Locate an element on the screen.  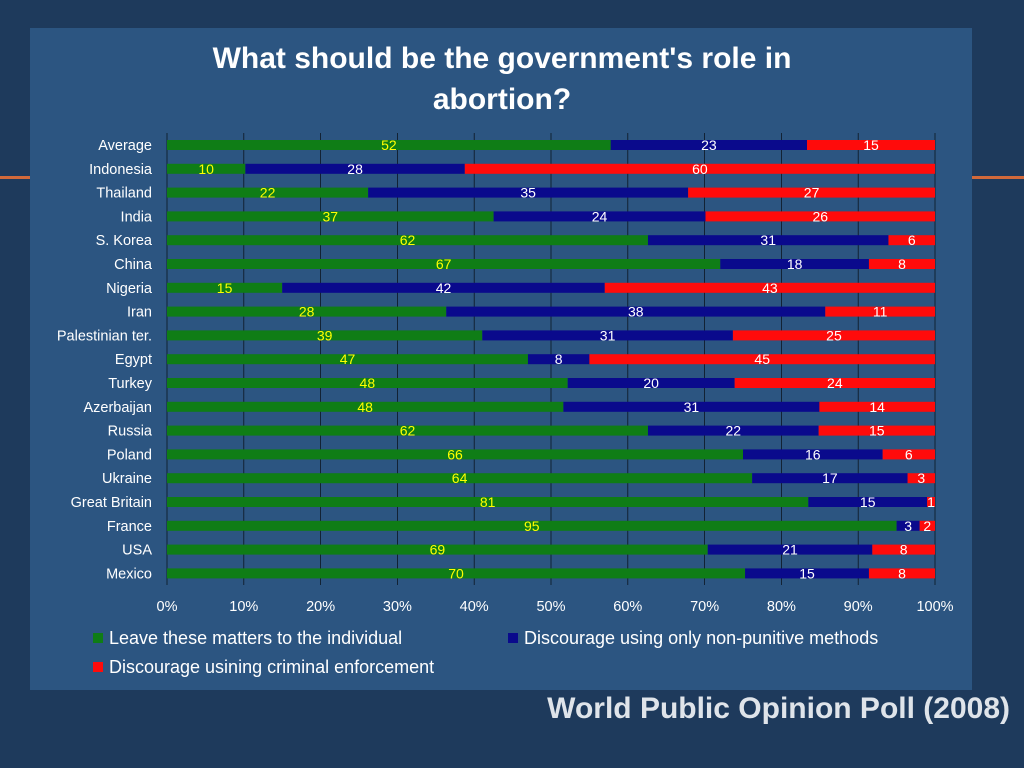
segment-value-label: 17 is located at coordinates (830, 478).